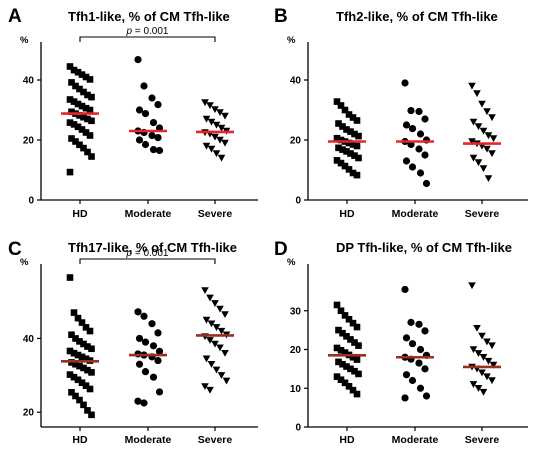  Describe the element at coordinates (147, 253) in the screenshot. I see `significance-label: p = 0.001` at that location.